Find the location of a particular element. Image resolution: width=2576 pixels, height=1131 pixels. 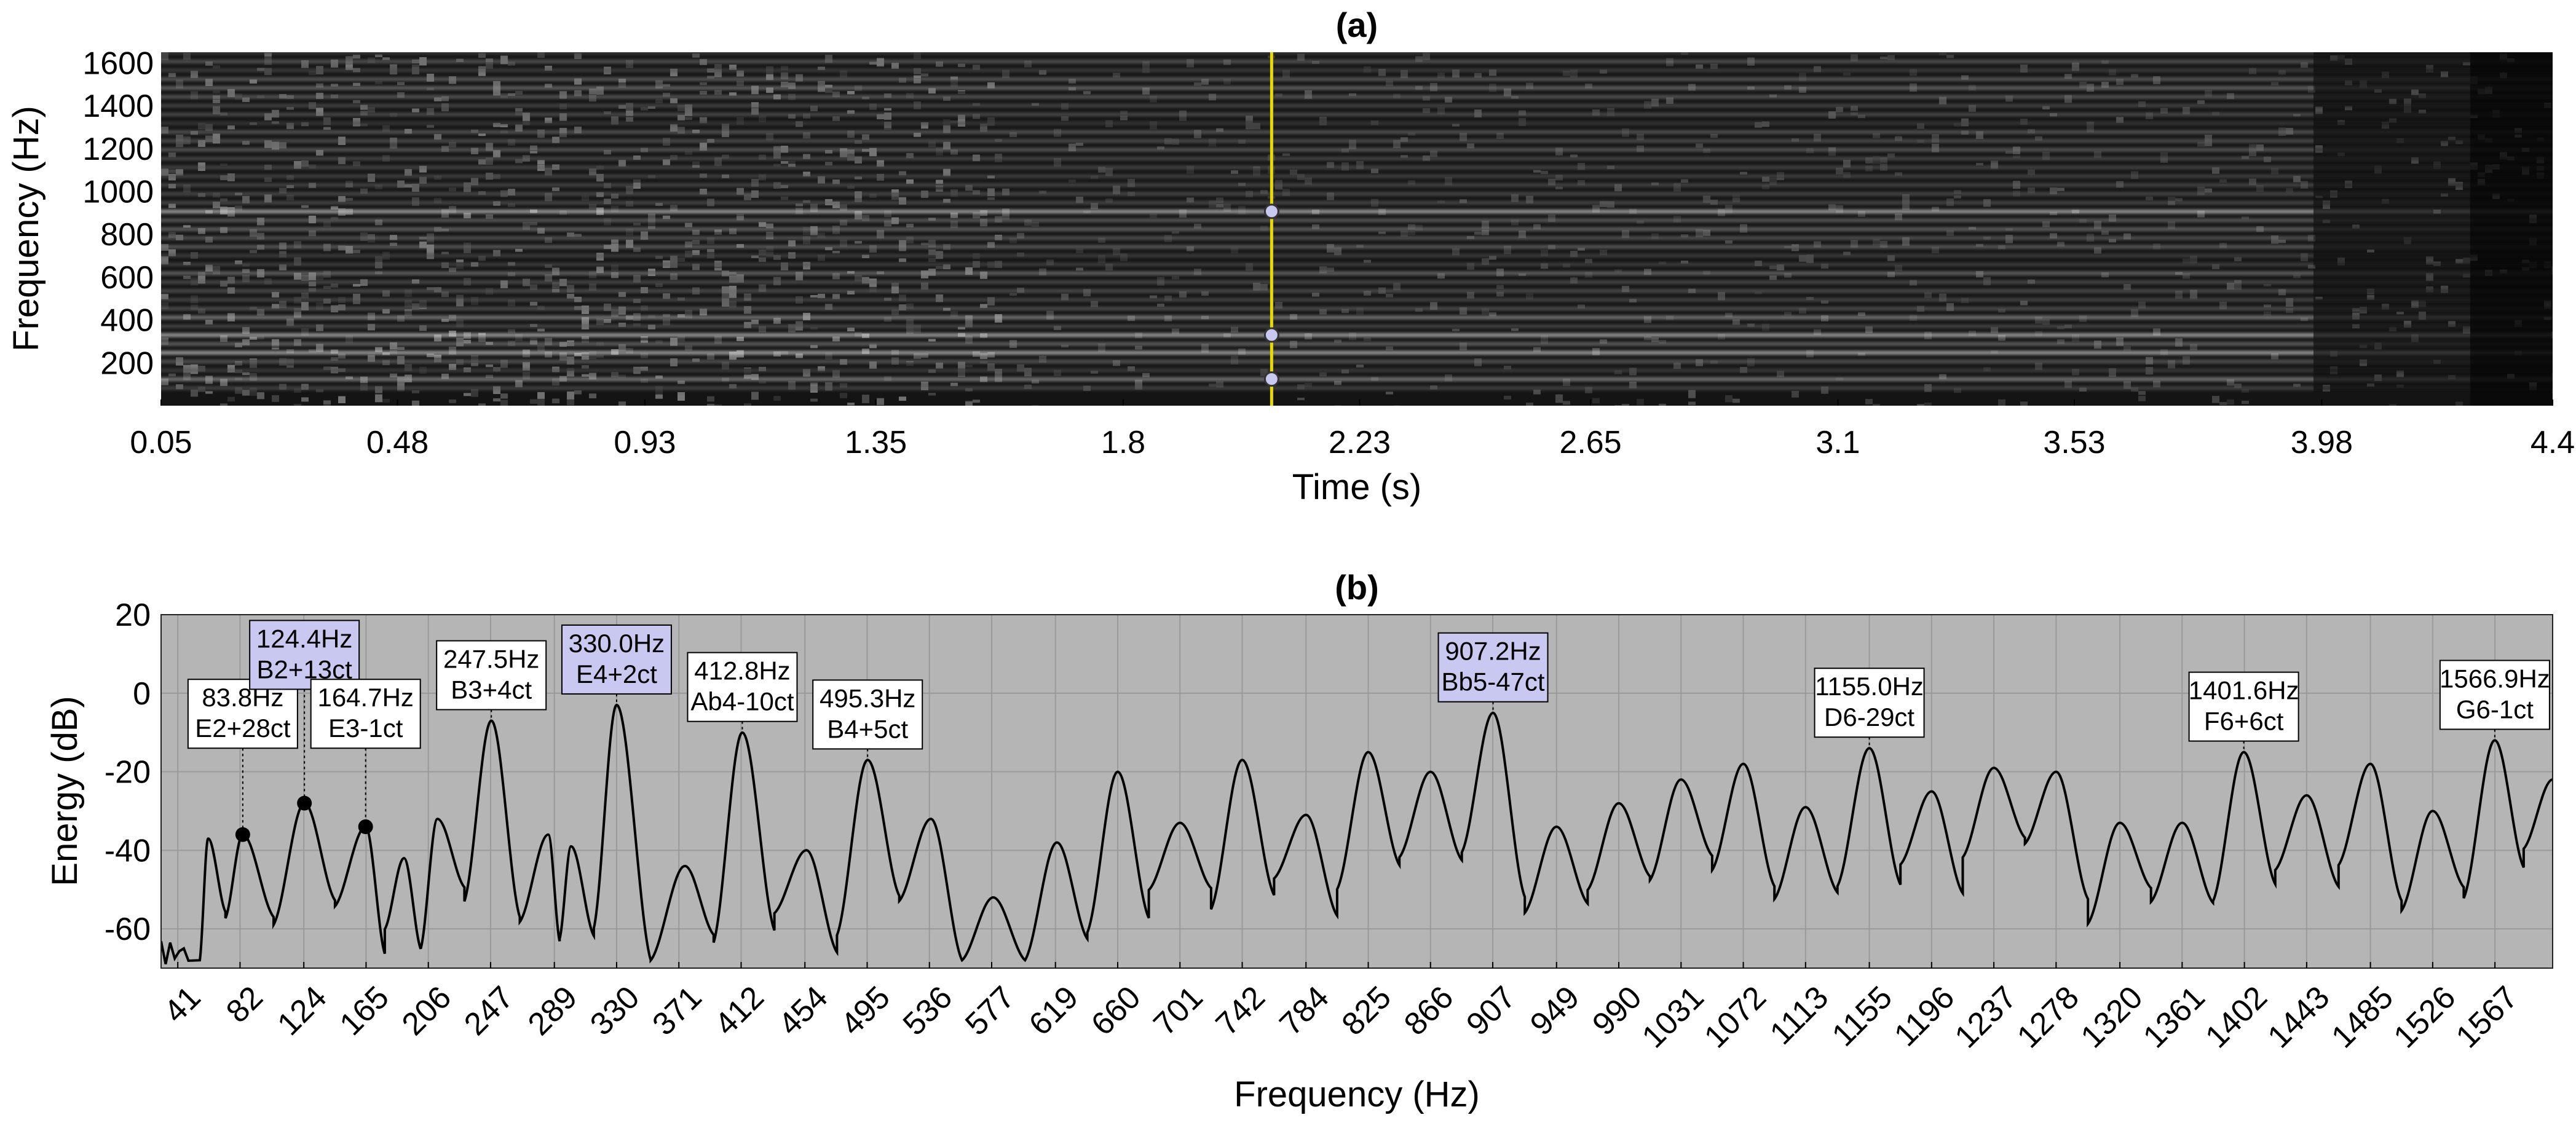

annotation-frequency: 907.2Hz is located at coordinates (1493, 651).